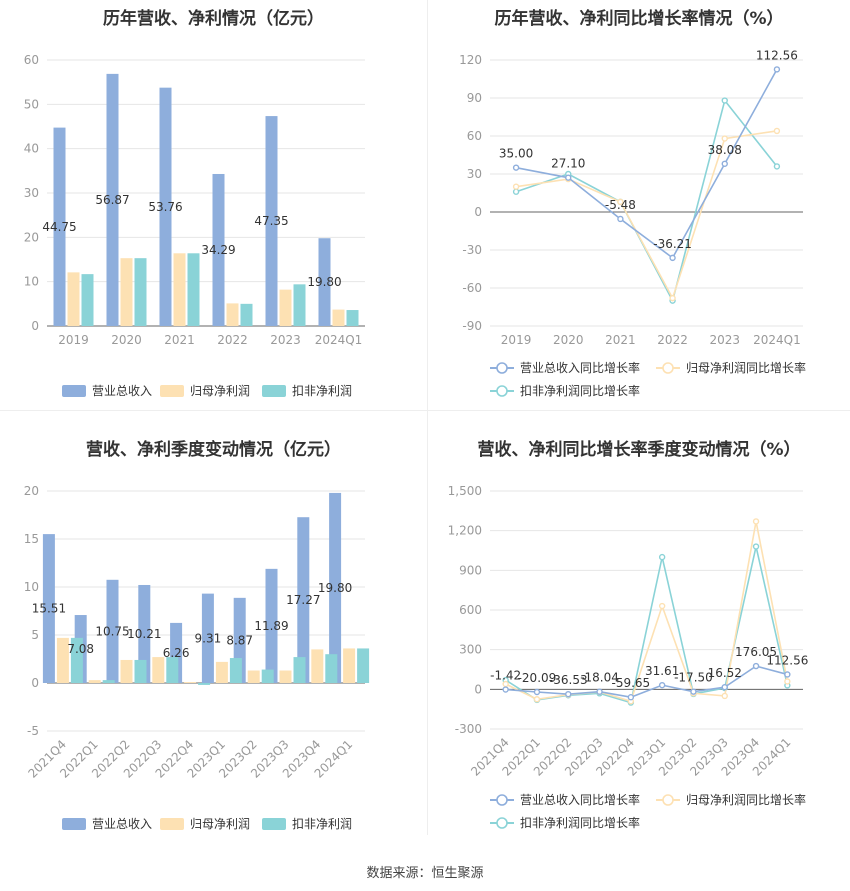 The width and height of the screenshot is (850, 891). What do you see at coordinates (322, 391) in the screenshot?
I see `legend-label: 扣非净利润` at bounding box center [322, 391].